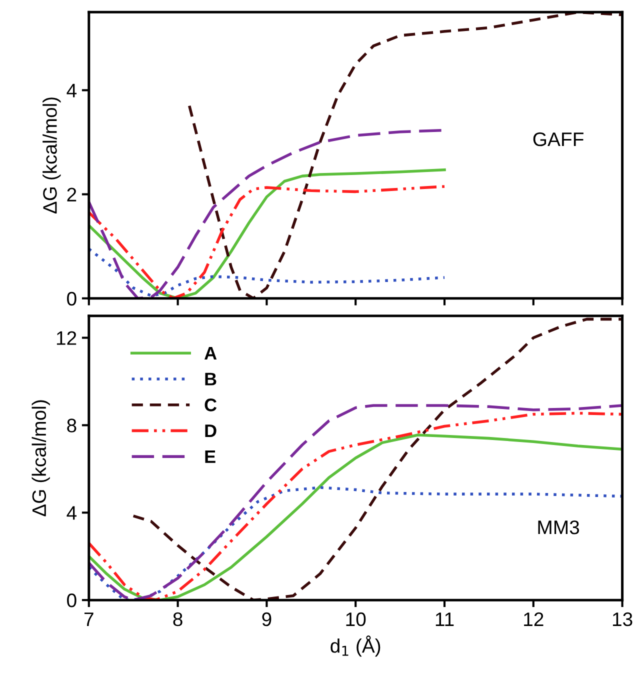 This screenshot has width=635, height=675. What do you see at coordinates (534, 619) in the screenshot?
I see `x-tick-label: 12` at bounding box center [534, 619].